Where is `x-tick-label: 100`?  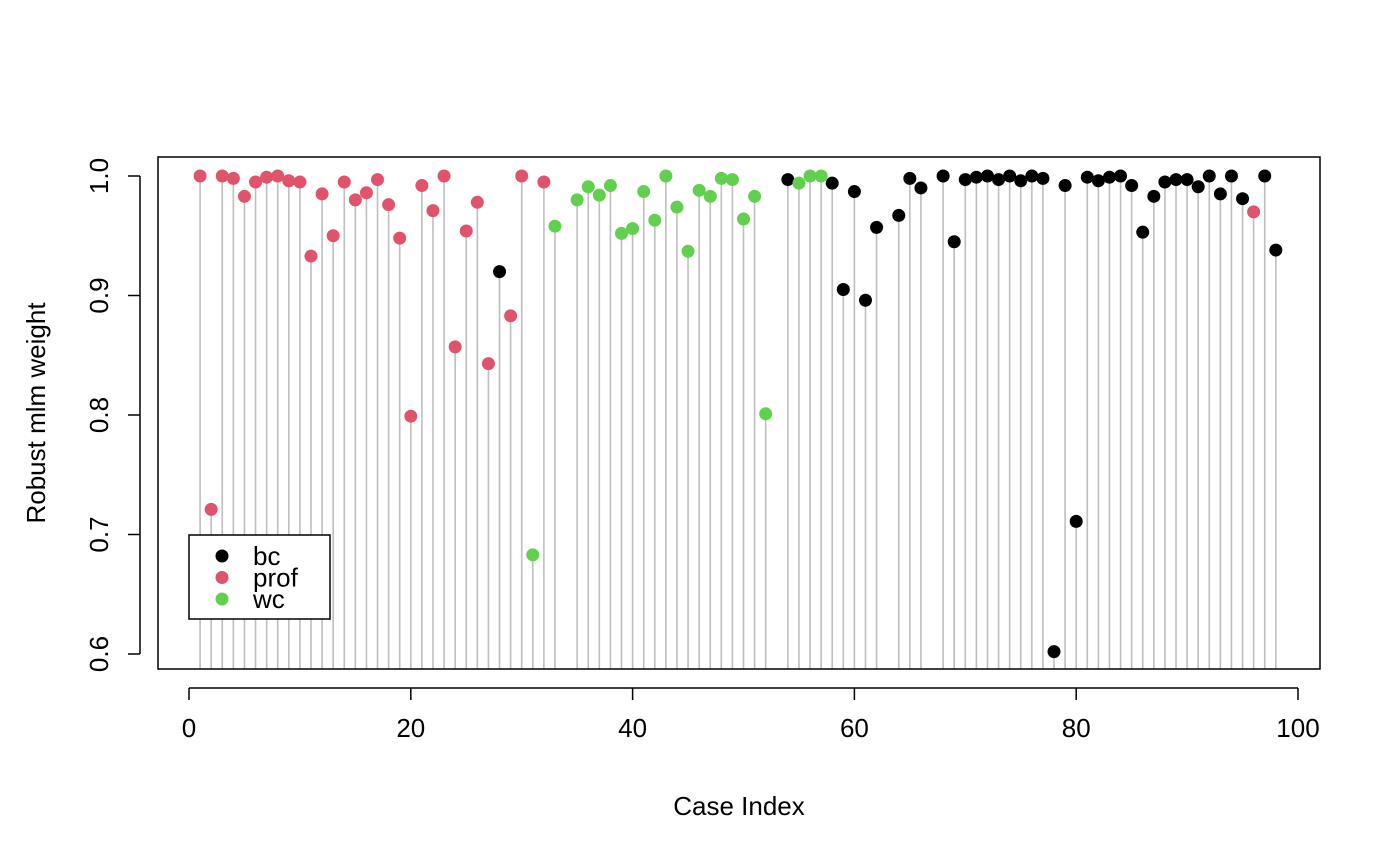
x-tick-label: 100 is located at coordinates (1297, 728).